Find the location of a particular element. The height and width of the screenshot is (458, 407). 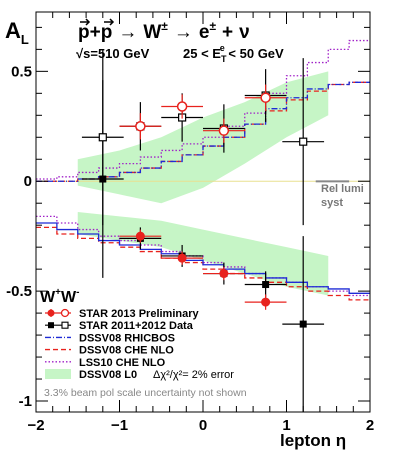

legend-entry: DSSV08 L0 Δχ²/χ²= 2% error is located at coordinates (139, 375).